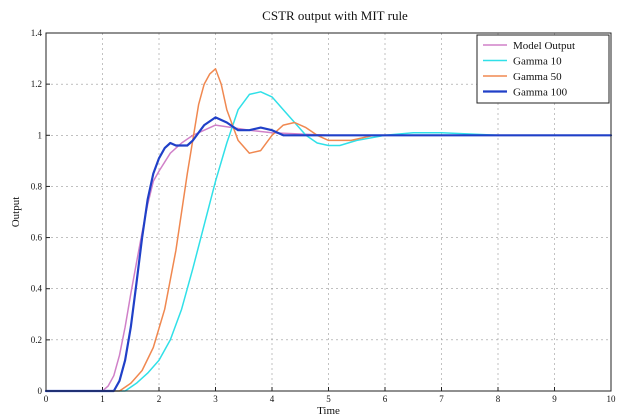 The image size is (622, 417). What do you see at coordinates (37, 186) in the screenshot?
I see `y-tick-label: 0.8` at bounding box center [37, 186].